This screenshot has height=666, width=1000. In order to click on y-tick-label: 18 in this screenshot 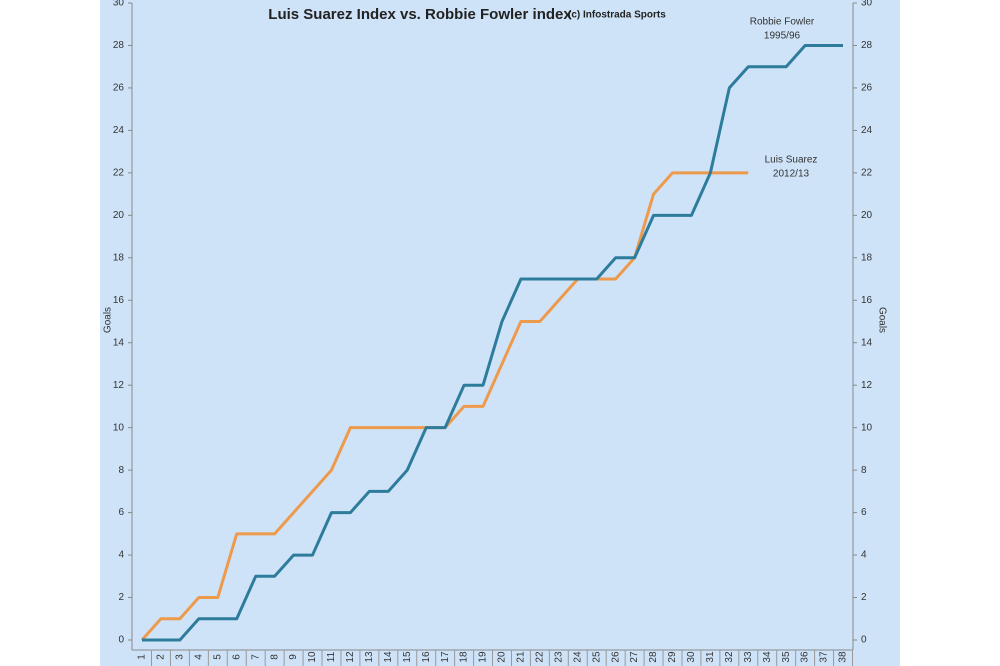, I will do `click(119, 257)`.